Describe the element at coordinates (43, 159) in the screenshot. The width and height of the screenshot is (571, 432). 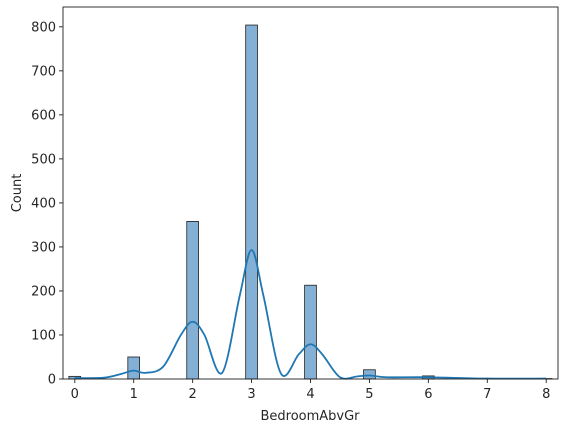
I see `y-tick-label: 500` at that location.